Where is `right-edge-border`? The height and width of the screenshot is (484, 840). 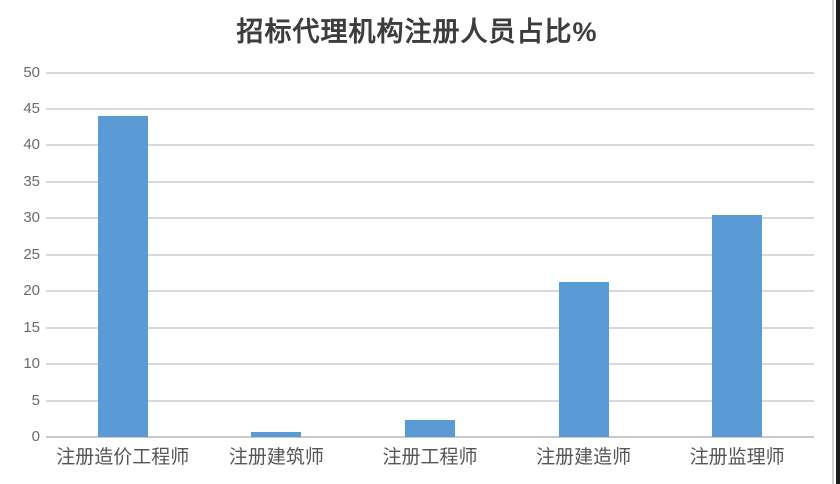
right-edge-border is located at coordinates (838, 242).